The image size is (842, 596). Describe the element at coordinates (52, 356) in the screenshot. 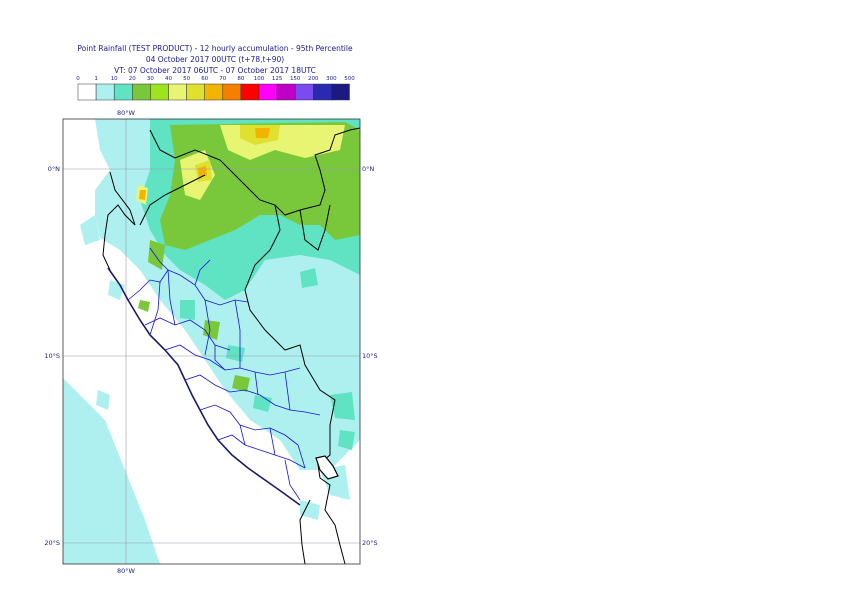

I see `lat-label-left-1: 10°S` at that location.